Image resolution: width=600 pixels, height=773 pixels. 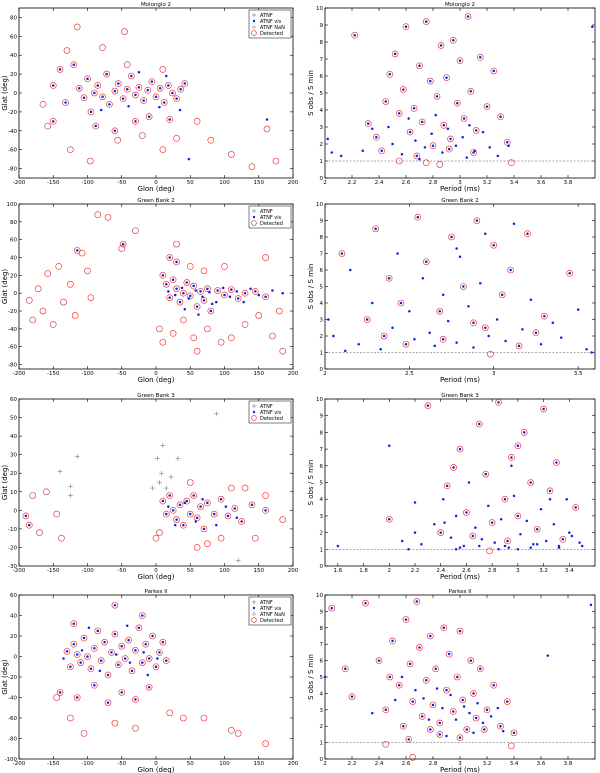 I want to click on x-tick-label: -200, so click(x=19, y=571).